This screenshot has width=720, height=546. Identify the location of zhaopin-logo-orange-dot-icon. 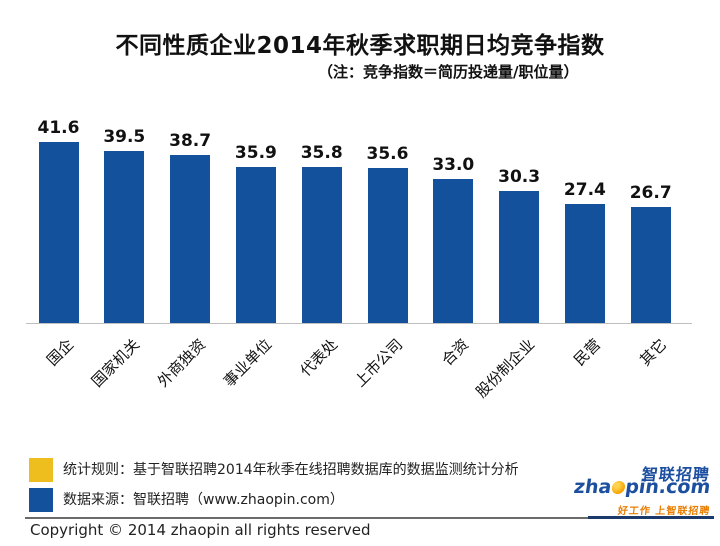
(618, 487).